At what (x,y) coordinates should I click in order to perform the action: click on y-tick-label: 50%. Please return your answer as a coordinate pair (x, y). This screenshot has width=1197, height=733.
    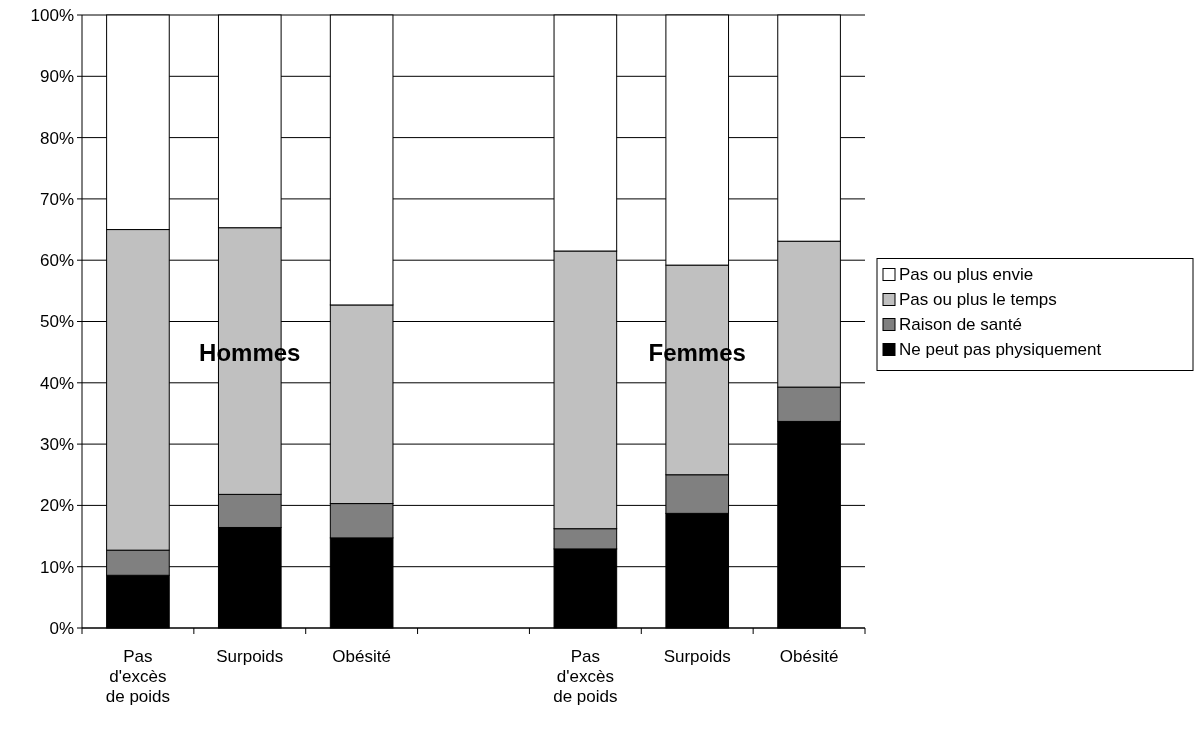
    Looking at the image, I should click on (56, 322).